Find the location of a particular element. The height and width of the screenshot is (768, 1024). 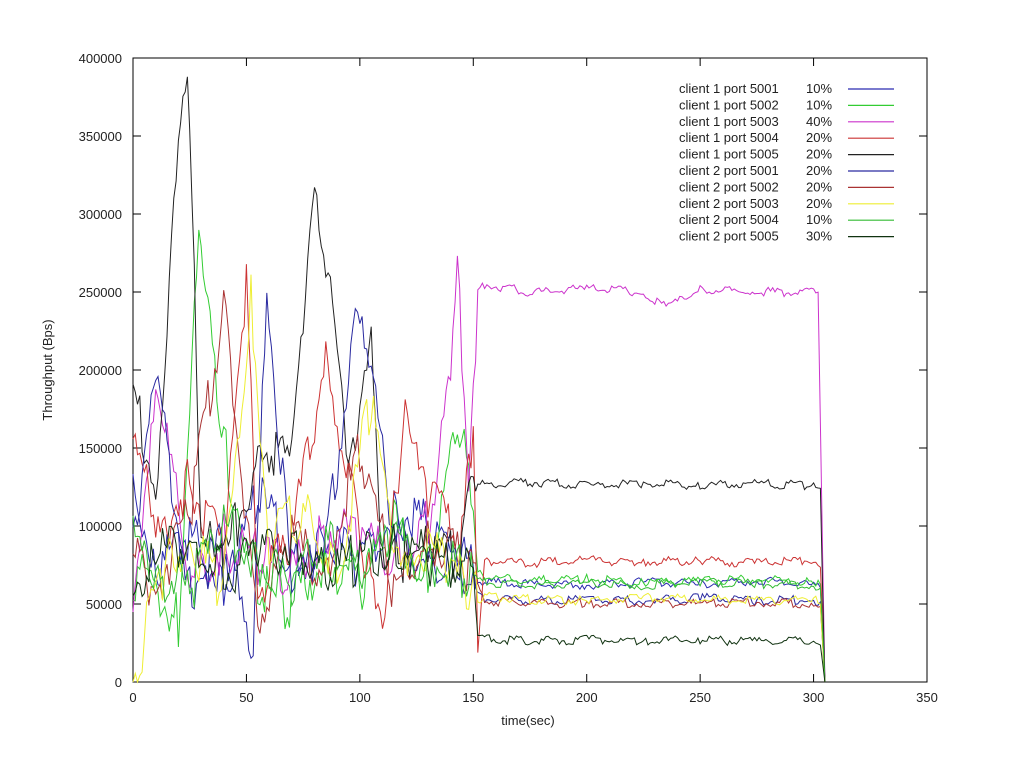

legend-label: client 2 port 5005 is located at coordinates (729, 236).